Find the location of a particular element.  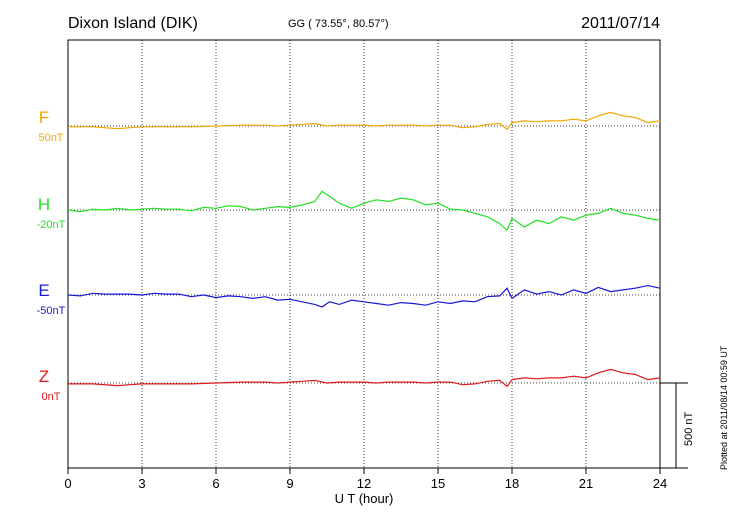

x-tick-label: 24 is located at coordinates (660, 483).